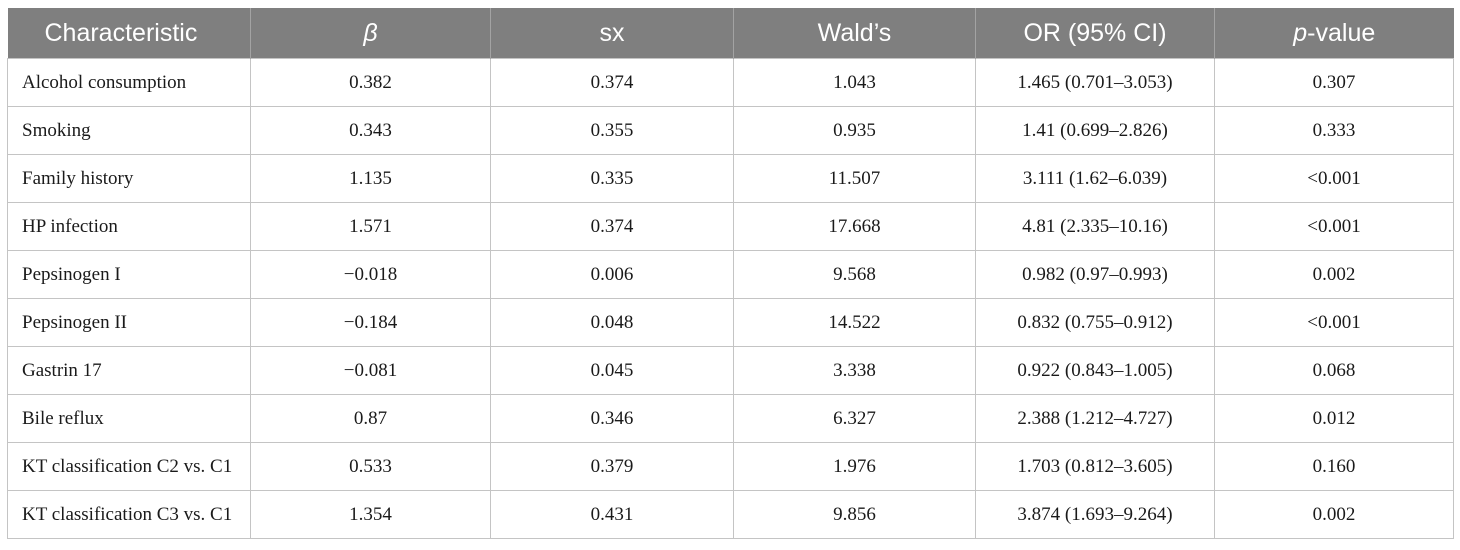 Image resolution: width=1460 pixels, height=550 pixels. Describe the element at coordinates (1095, 370) in the screenshot. I see `cell-or-ci: 0.922 (0.843–1.005)` at that location.